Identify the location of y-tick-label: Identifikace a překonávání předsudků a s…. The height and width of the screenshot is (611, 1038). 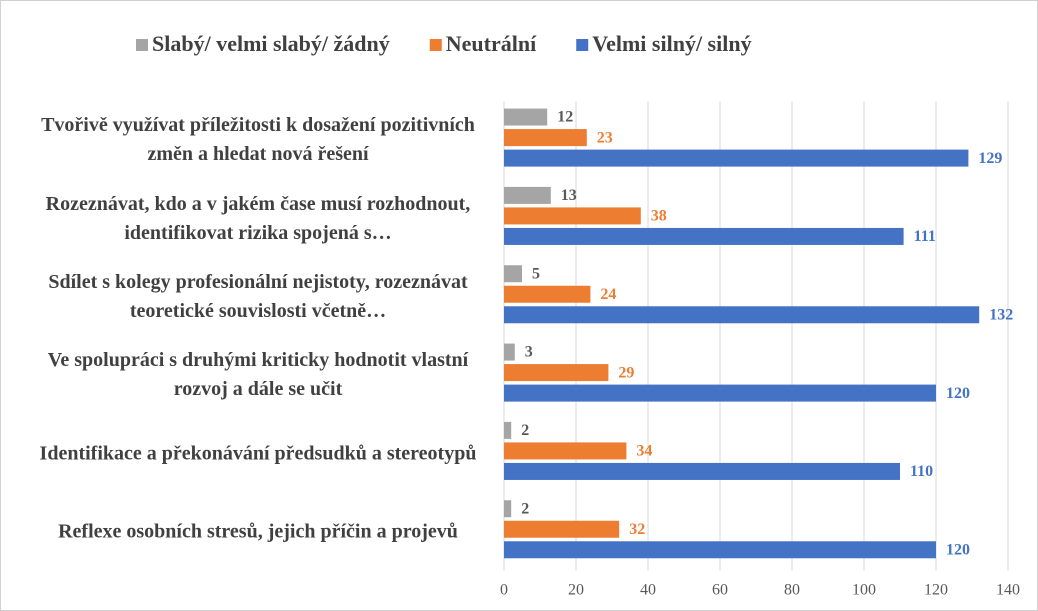
(258, 453).